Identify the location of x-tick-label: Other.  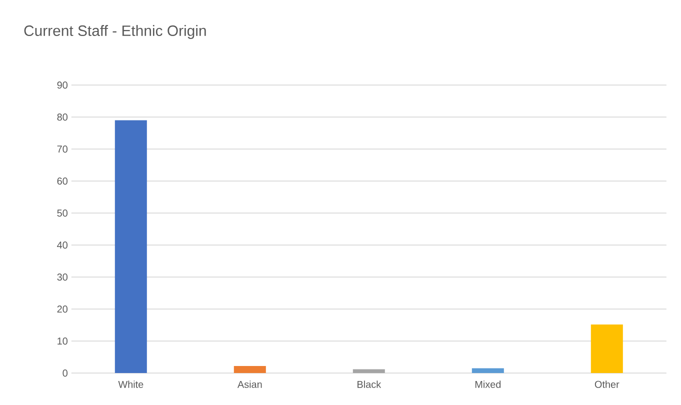
(607, 384).